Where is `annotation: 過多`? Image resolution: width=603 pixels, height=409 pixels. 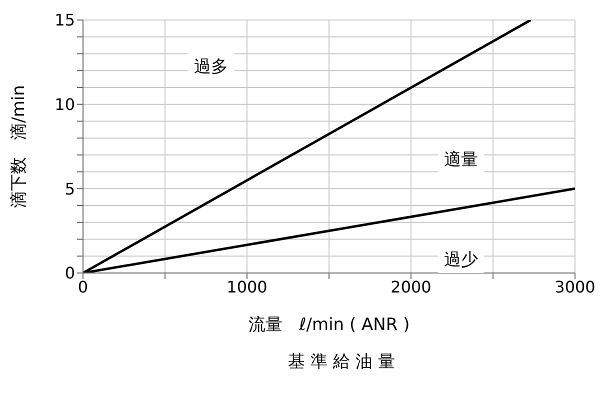 annotation: 過多 is located at coordinates (211, 66).